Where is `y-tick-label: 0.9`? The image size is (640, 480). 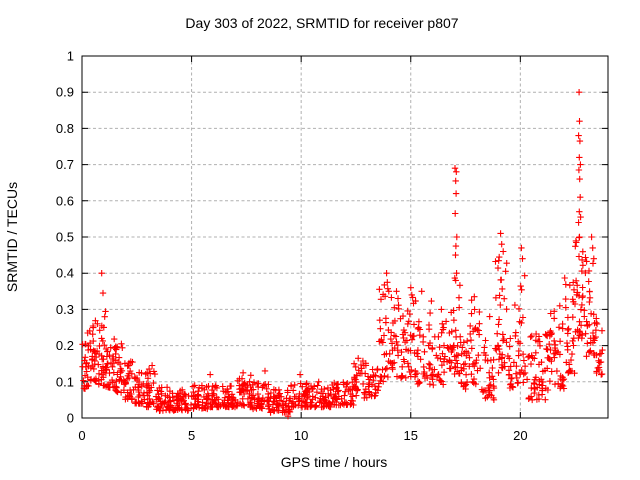 y-tick-label: 0.9 is located at coordinates (65, 92).